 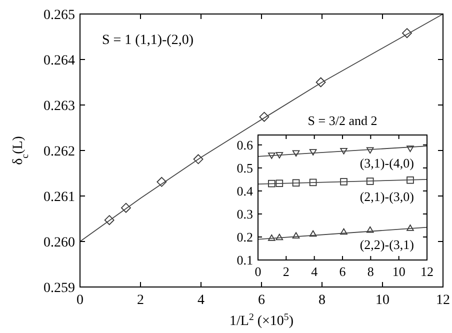 What do you see at coordinates (245, 190) in the screenshot?
I see `y-tick-label: 0.4` at bounding box center [245, 190].